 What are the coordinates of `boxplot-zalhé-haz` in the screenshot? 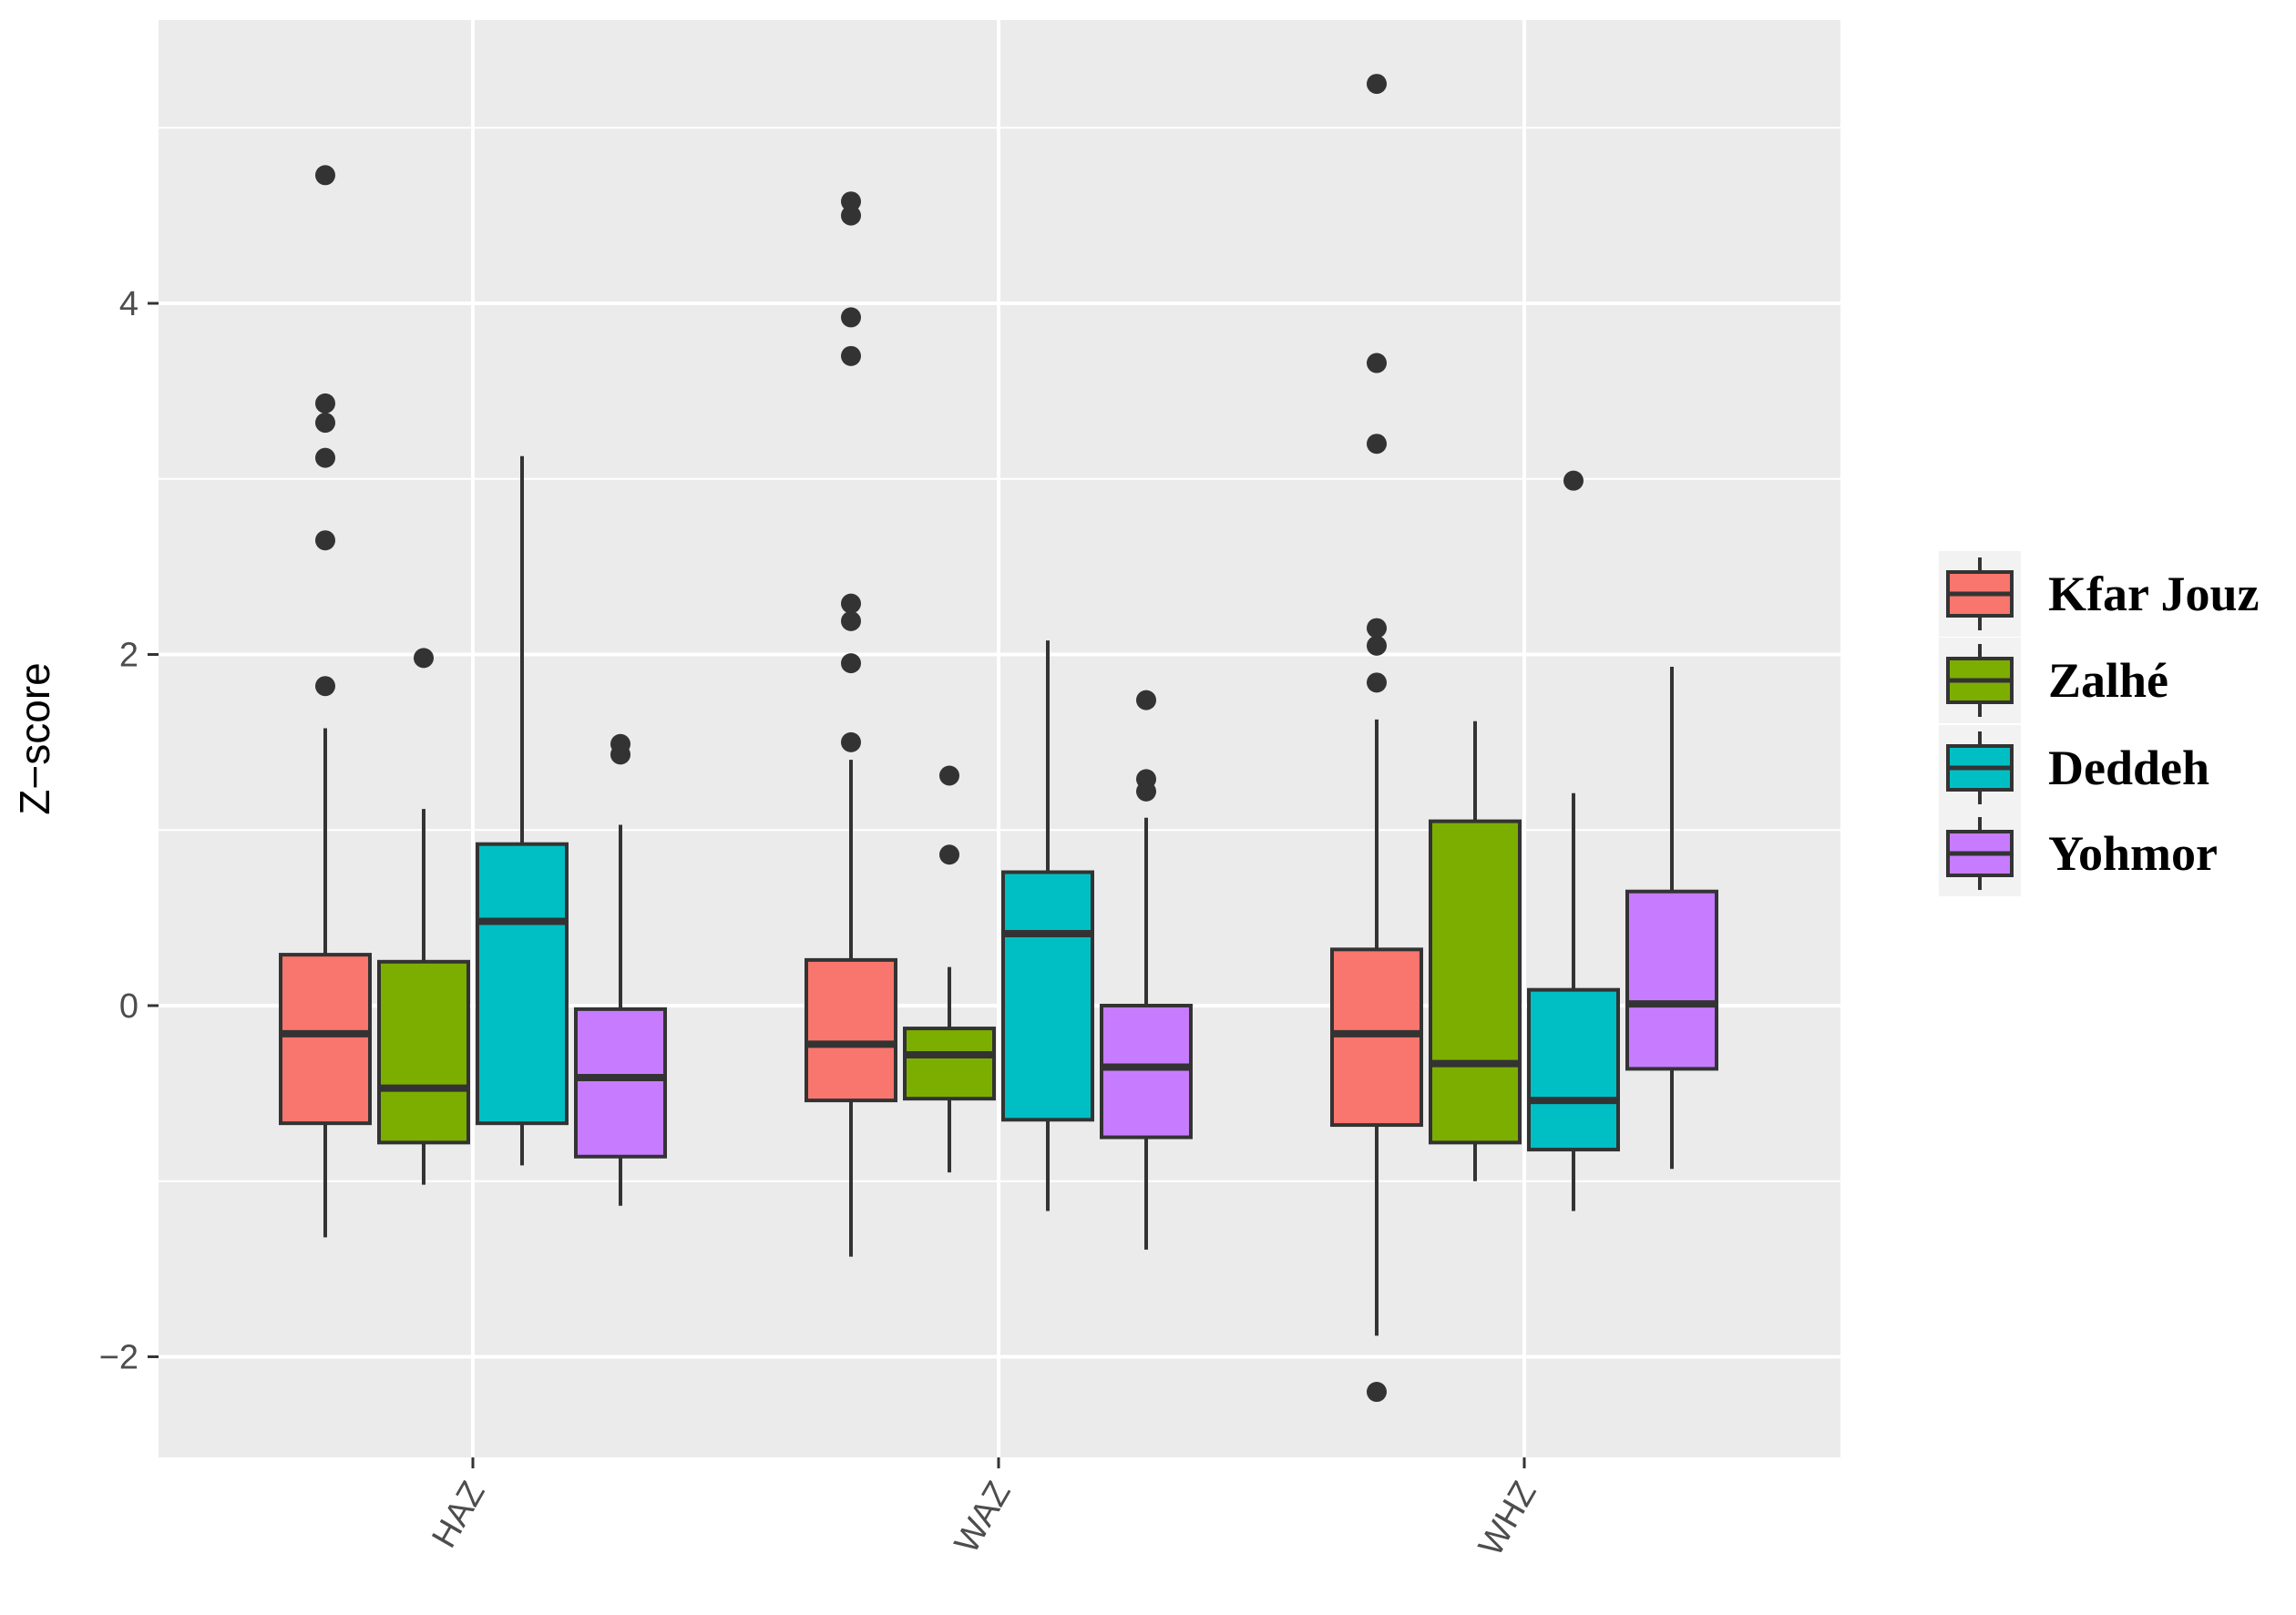 It's located at (424, 916).